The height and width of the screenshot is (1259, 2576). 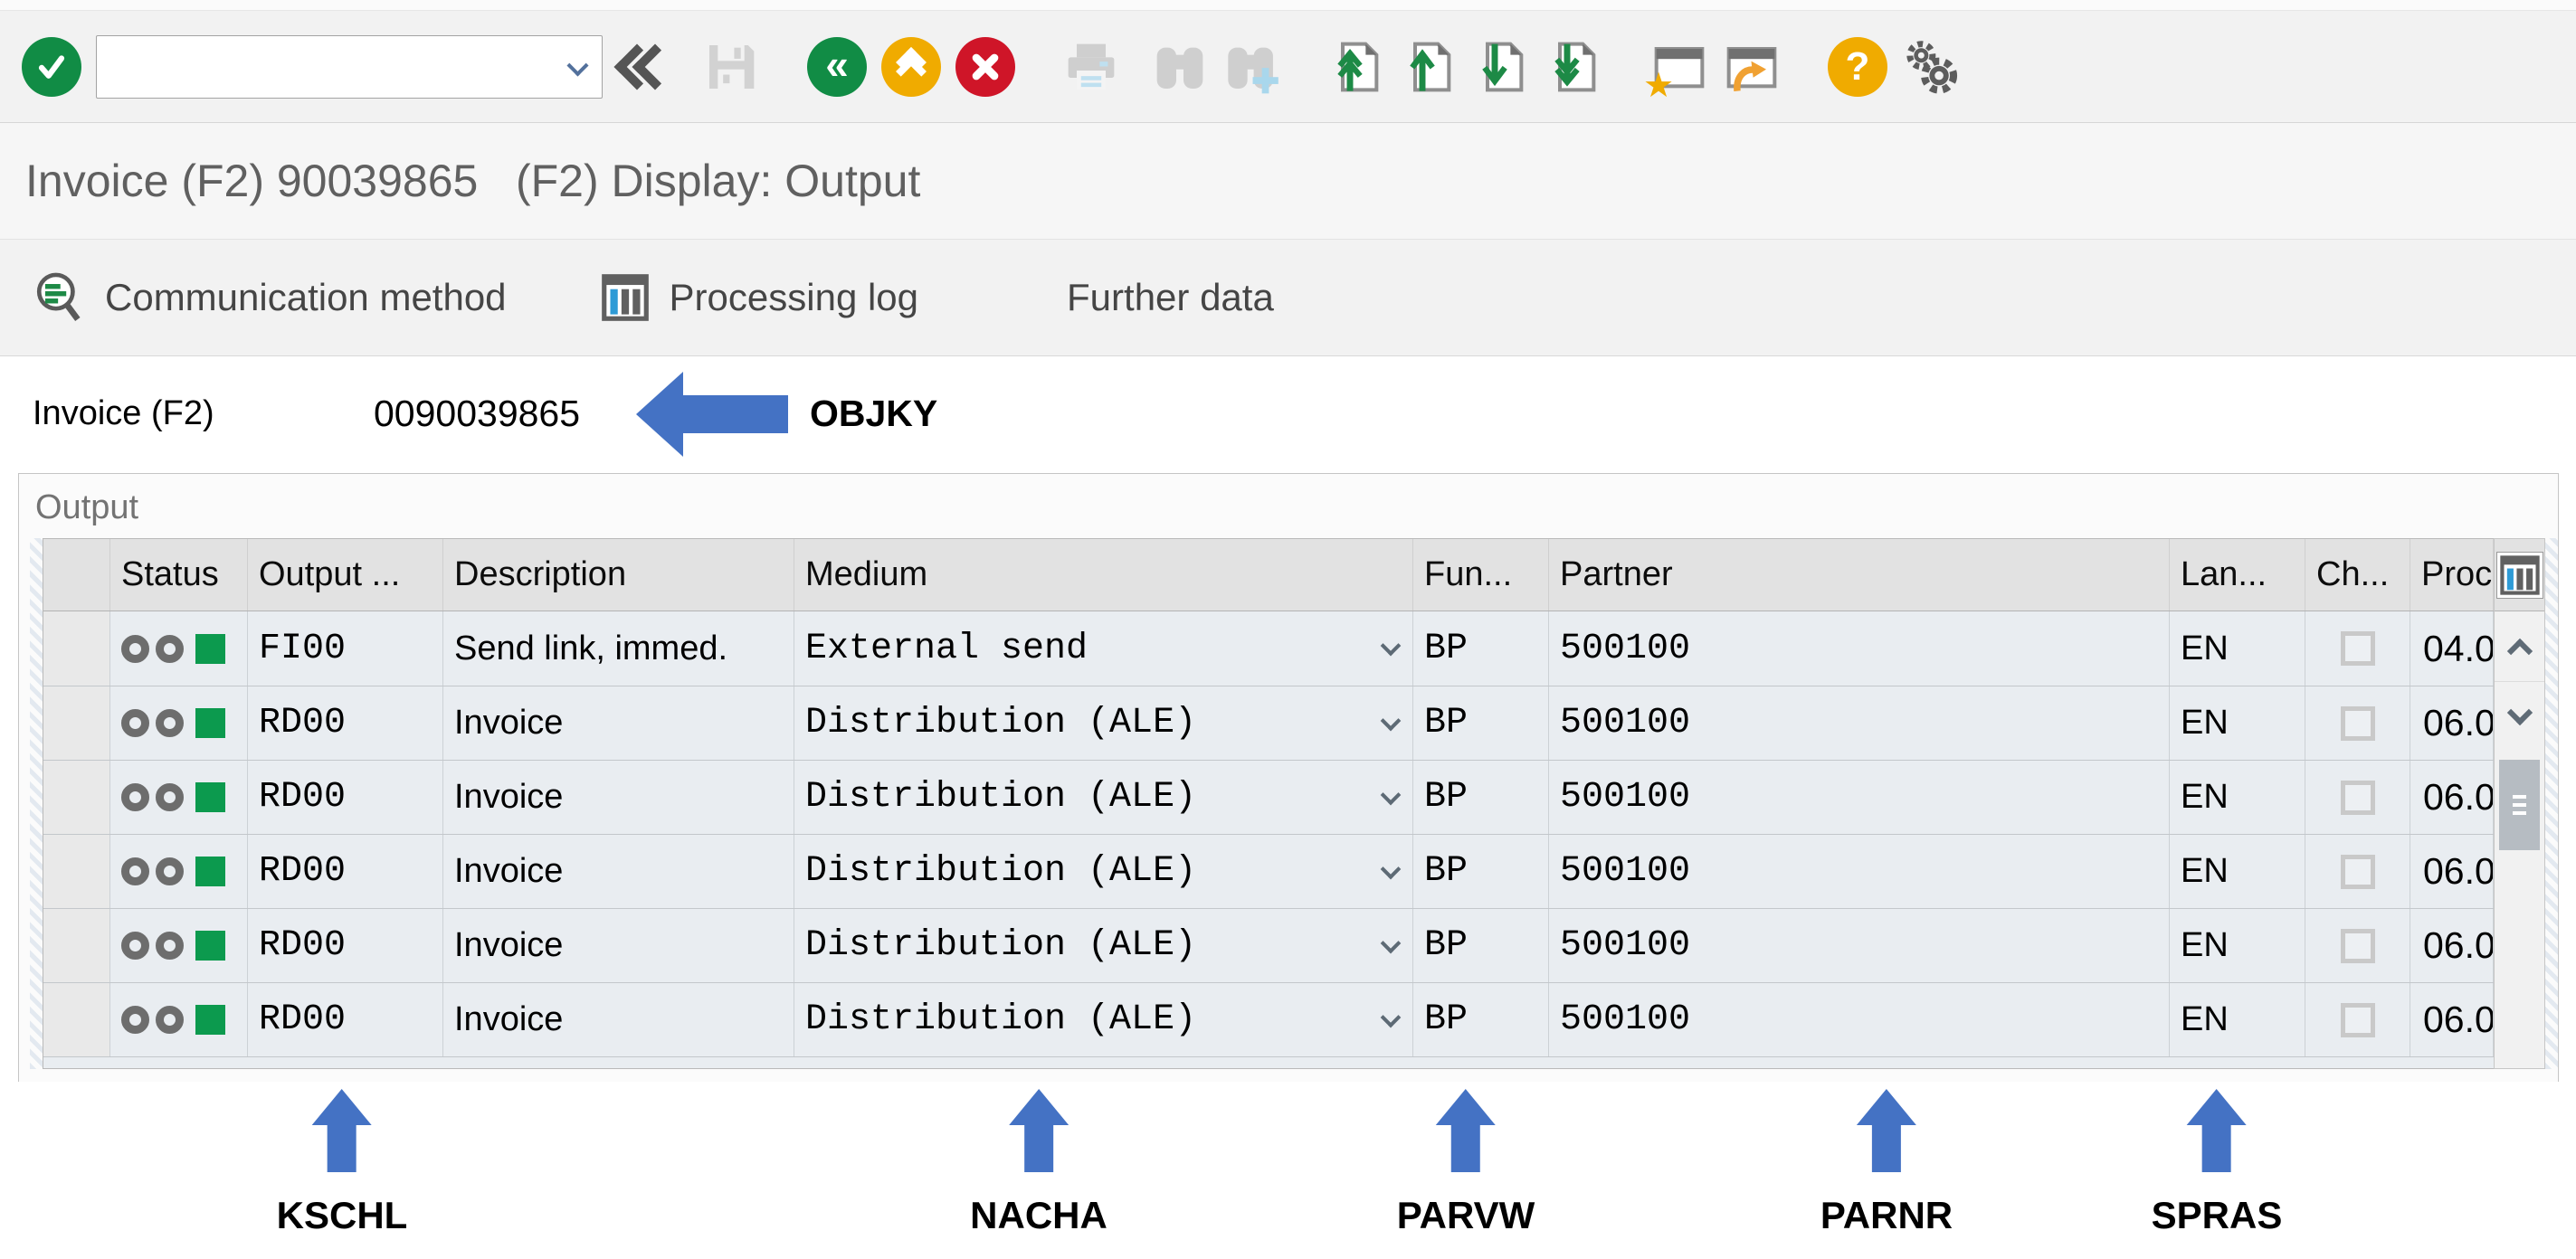 I want to click on exit-button, so click(x=911, y=66).